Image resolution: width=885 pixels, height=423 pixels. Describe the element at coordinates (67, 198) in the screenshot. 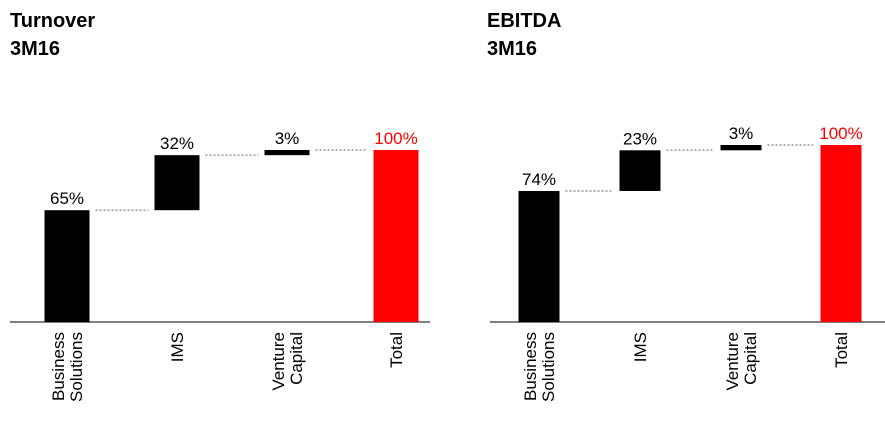

I see `data-label: 65%` at that location.